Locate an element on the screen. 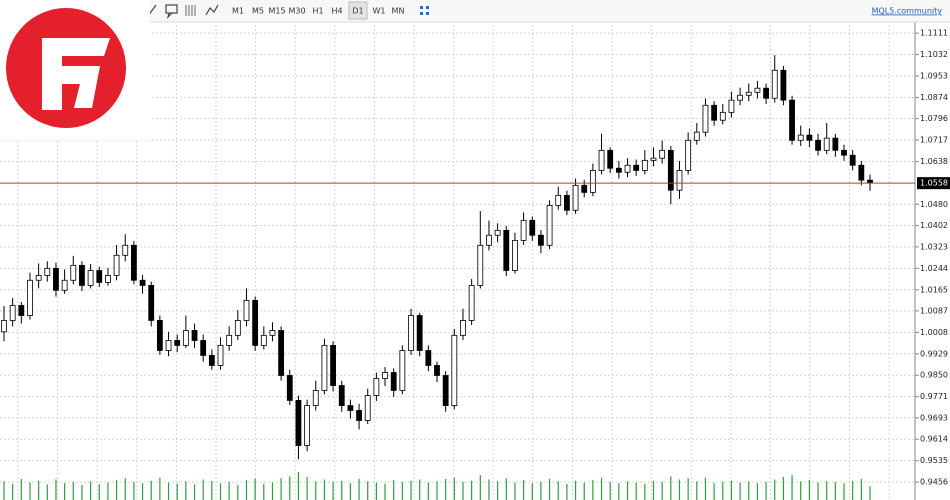 Image resolution: width=950 pixels, height=500 pixels. fibo-tool is located at coordinates (190, 10).